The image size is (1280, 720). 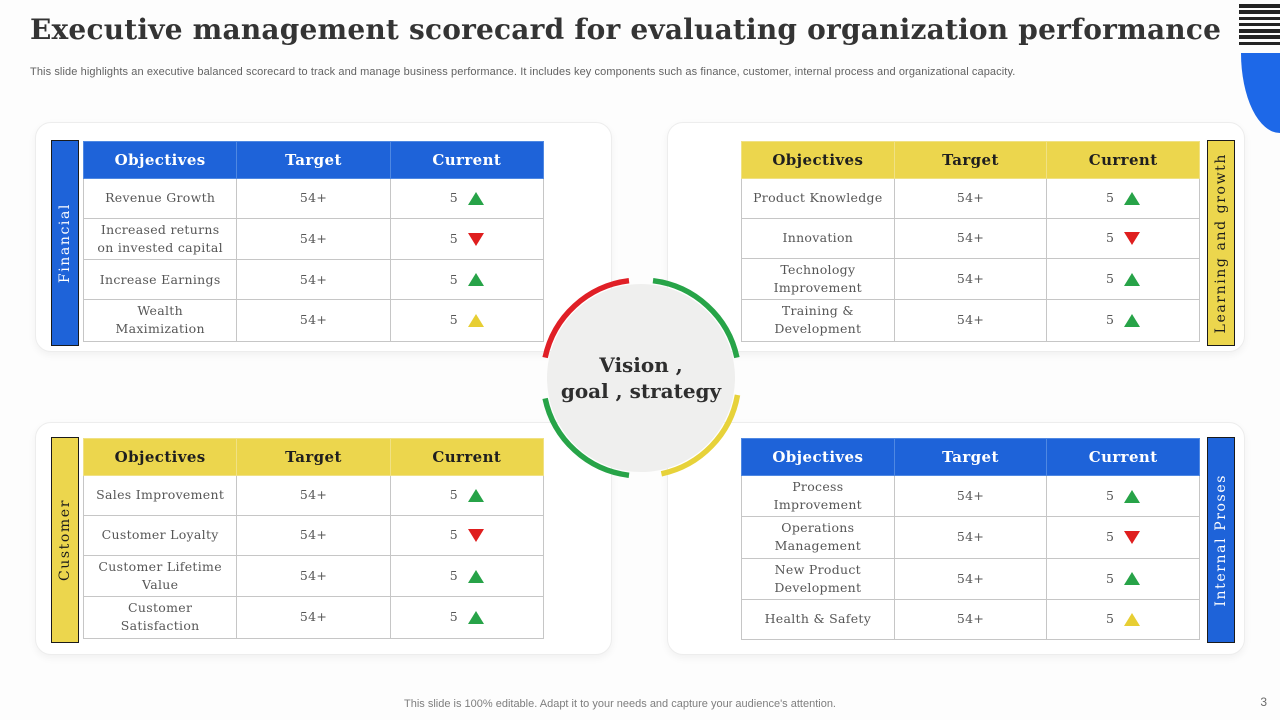 I want to click on internal-category-bar: Internal Proses, so click(x=1221, y=540).